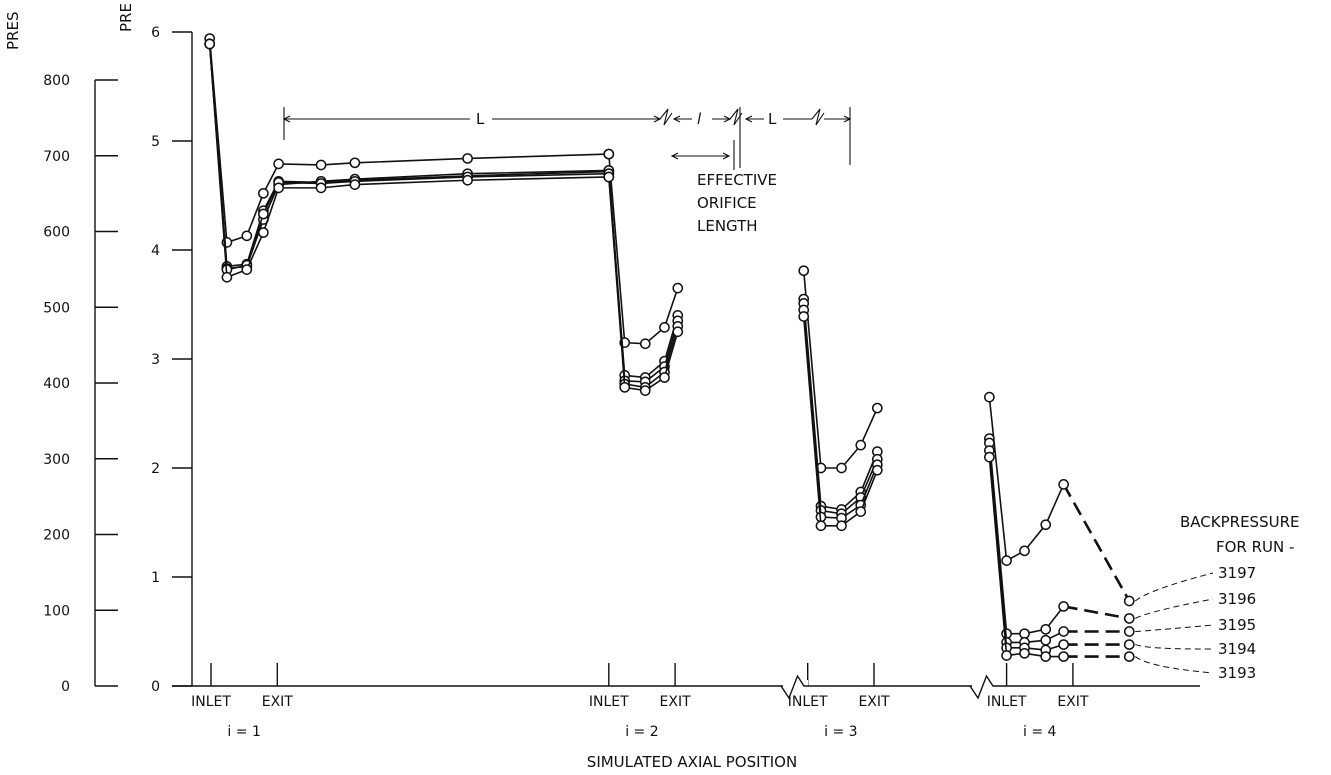  Describe the element at coordinates (699, 119) in the screenshot. I see `short-length-label: l` at that location.